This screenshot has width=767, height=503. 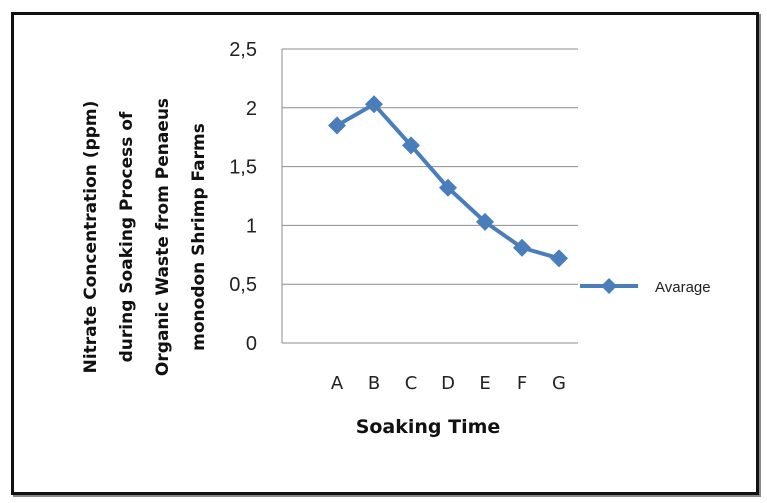 What do you see at coordinates (559, 383) in the screenshot?
I see `x-tick-label: G` at bounding box center [559, 383].